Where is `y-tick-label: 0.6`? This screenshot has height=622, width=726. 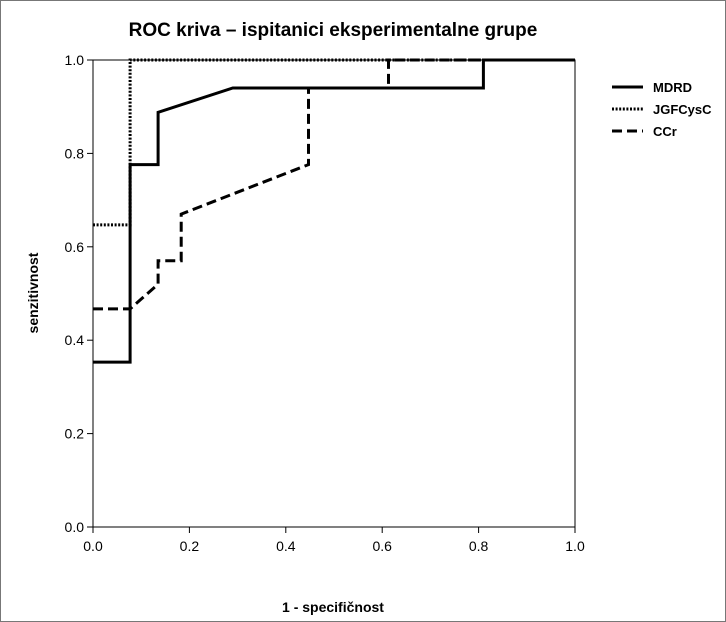
y-tick-label: 0.6 is located at coordinates (75, 247).